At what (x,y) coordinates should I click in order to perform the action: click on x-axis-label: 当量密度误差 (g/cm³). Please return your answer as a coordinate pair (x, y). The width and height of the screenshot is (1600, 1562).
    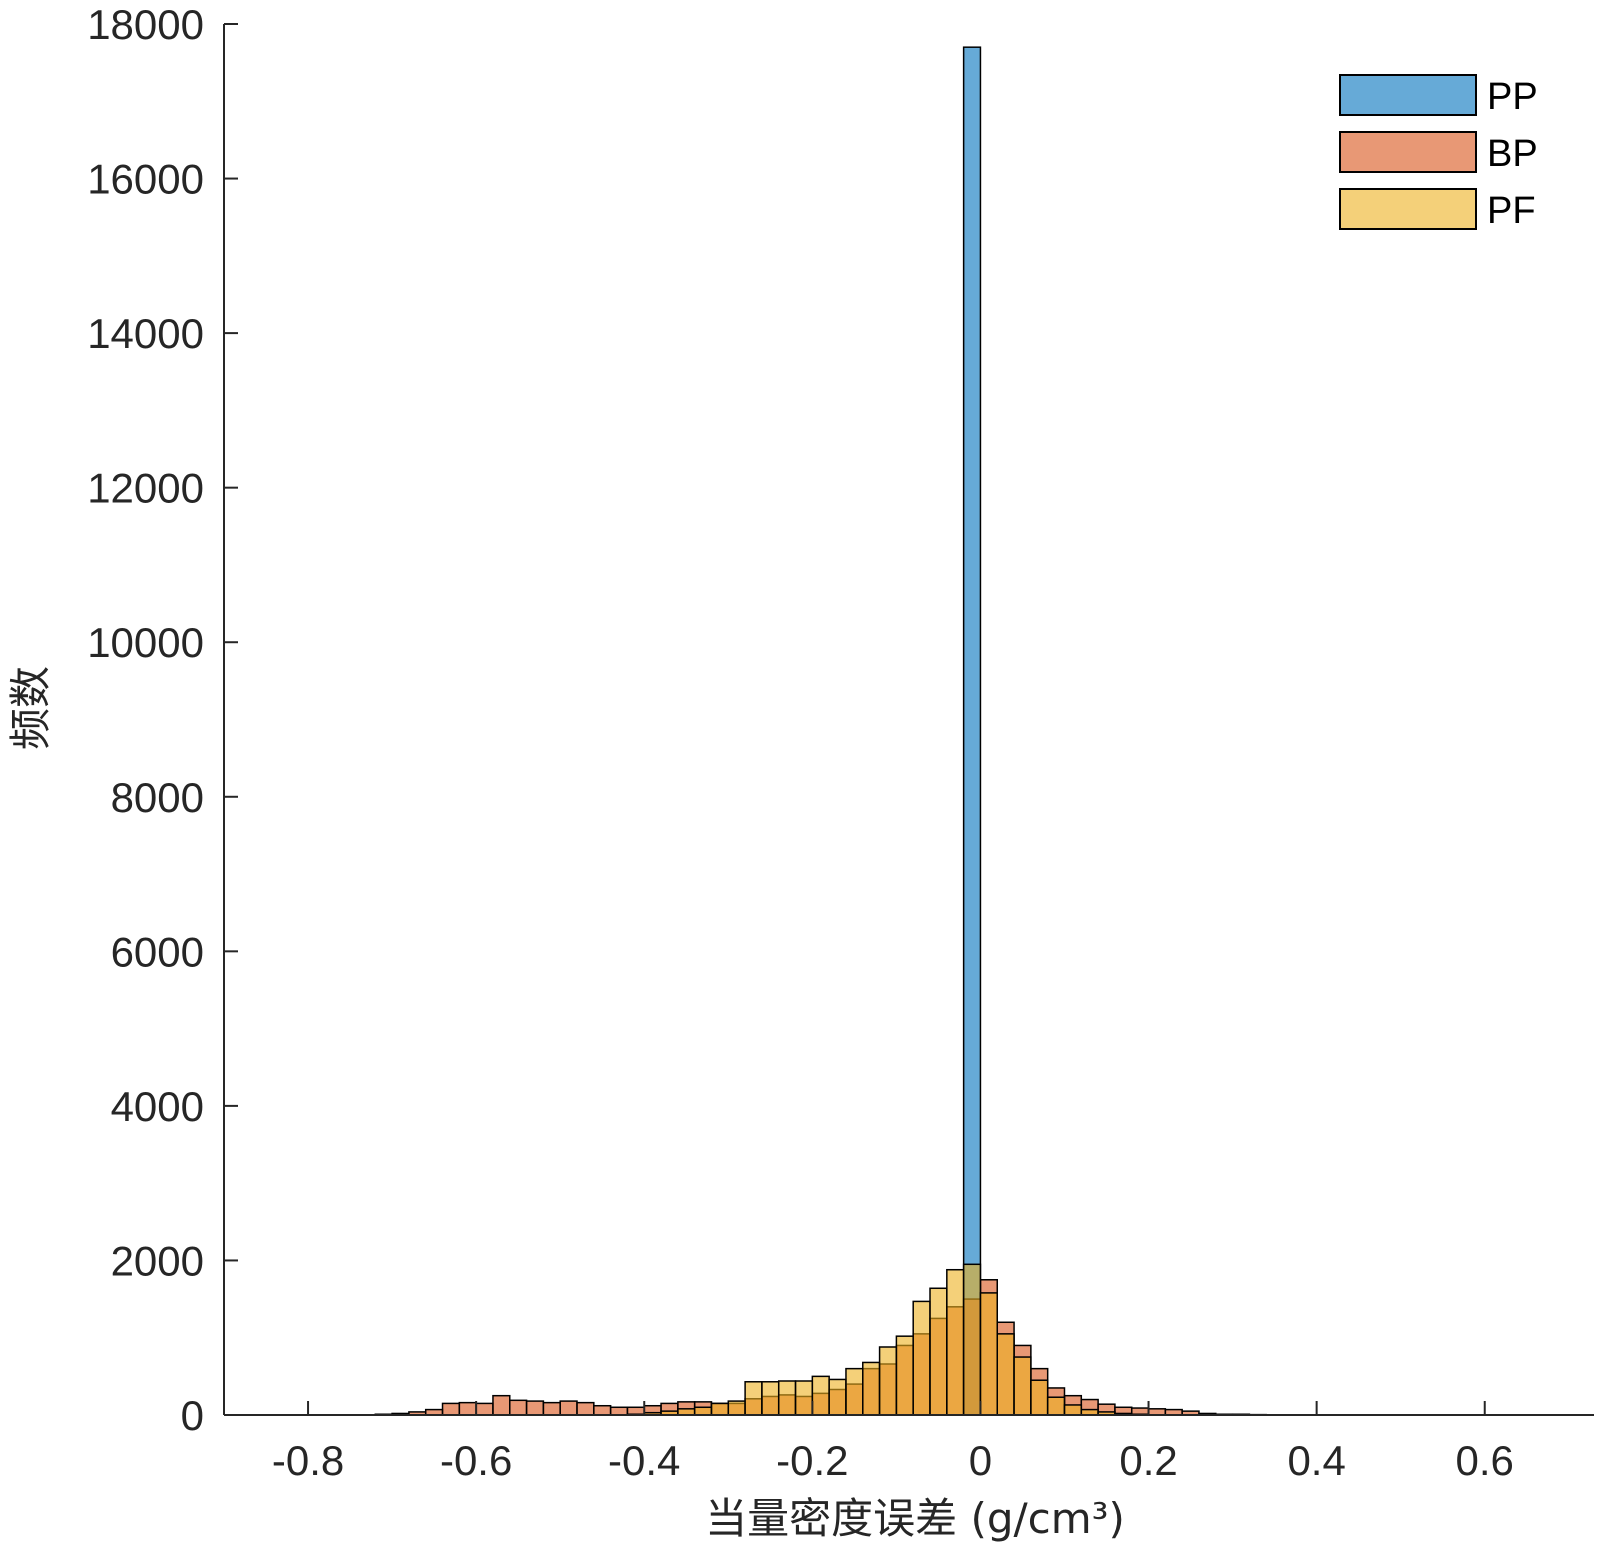
    Looking at the image, I should click on (915, 1518).